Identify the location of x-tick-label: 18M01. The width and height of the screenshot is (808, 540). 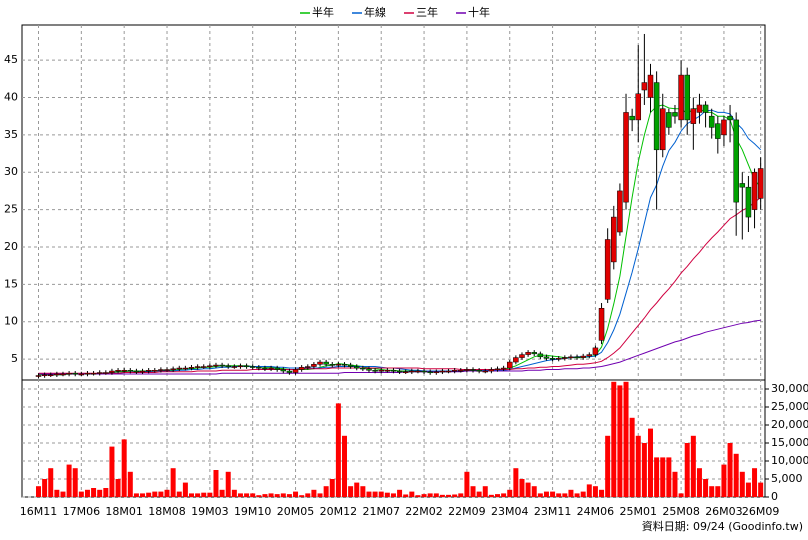
(124, 511).